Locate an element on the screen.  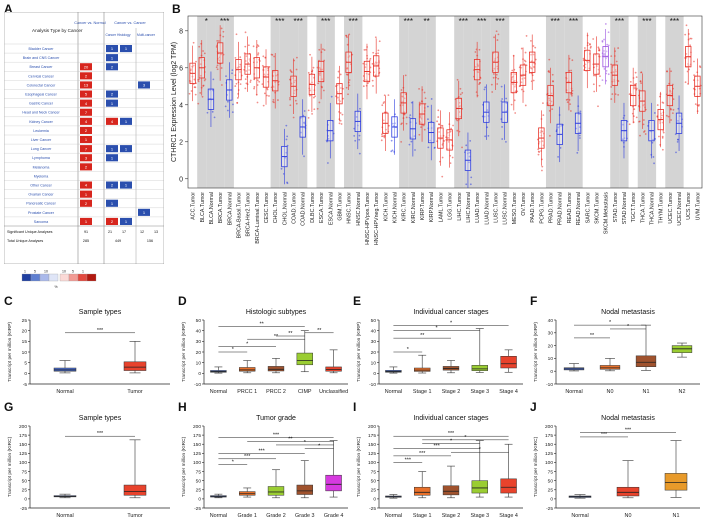
legend-swatch is located at coordinates (35, 277).